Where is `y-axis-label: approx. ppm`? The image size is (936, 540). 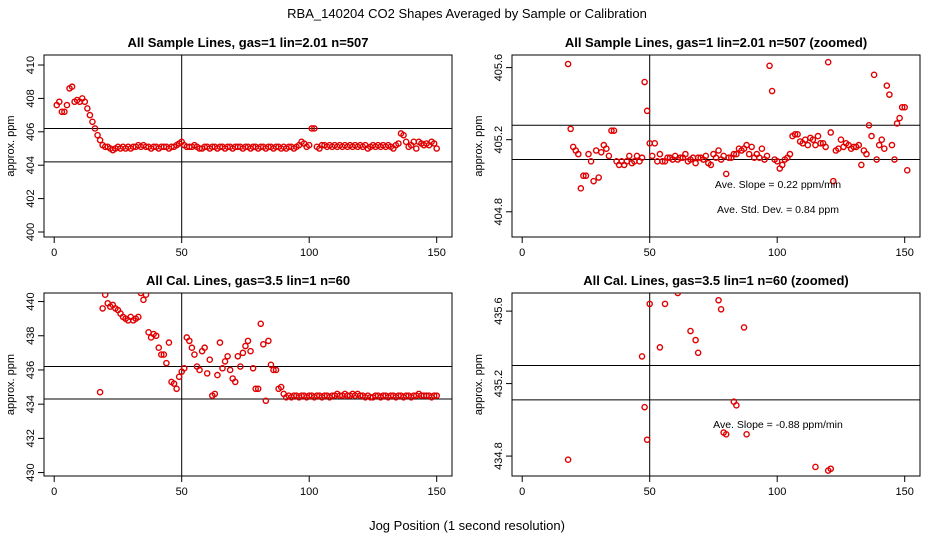
y-axis-label: approx. ppm is located at coordinates (11, 384).